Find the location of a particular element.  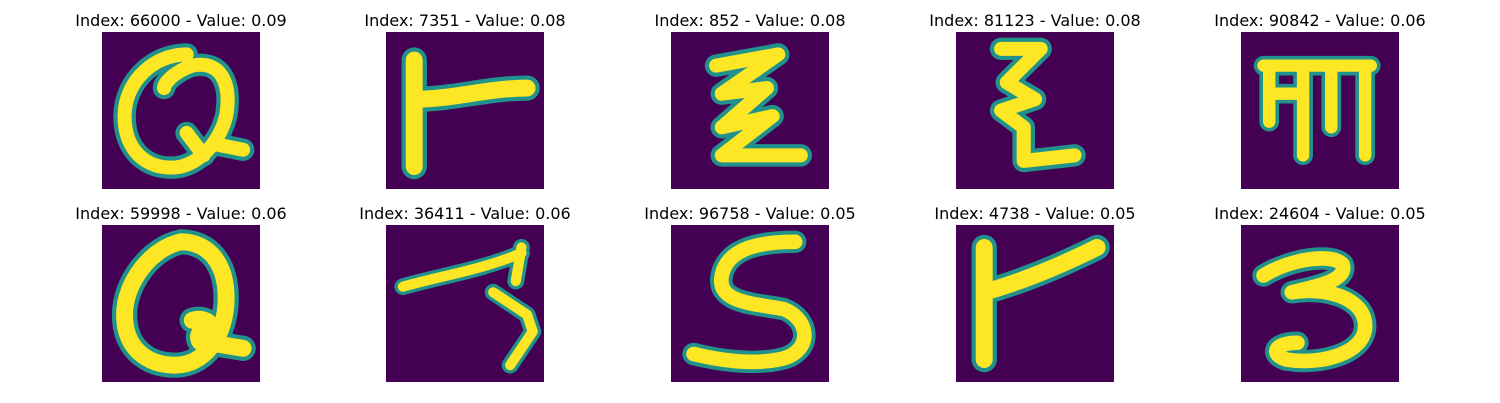

digit-panel-1: Index: 66000 - Value: 0.09 is located at coordinates (181, 110).